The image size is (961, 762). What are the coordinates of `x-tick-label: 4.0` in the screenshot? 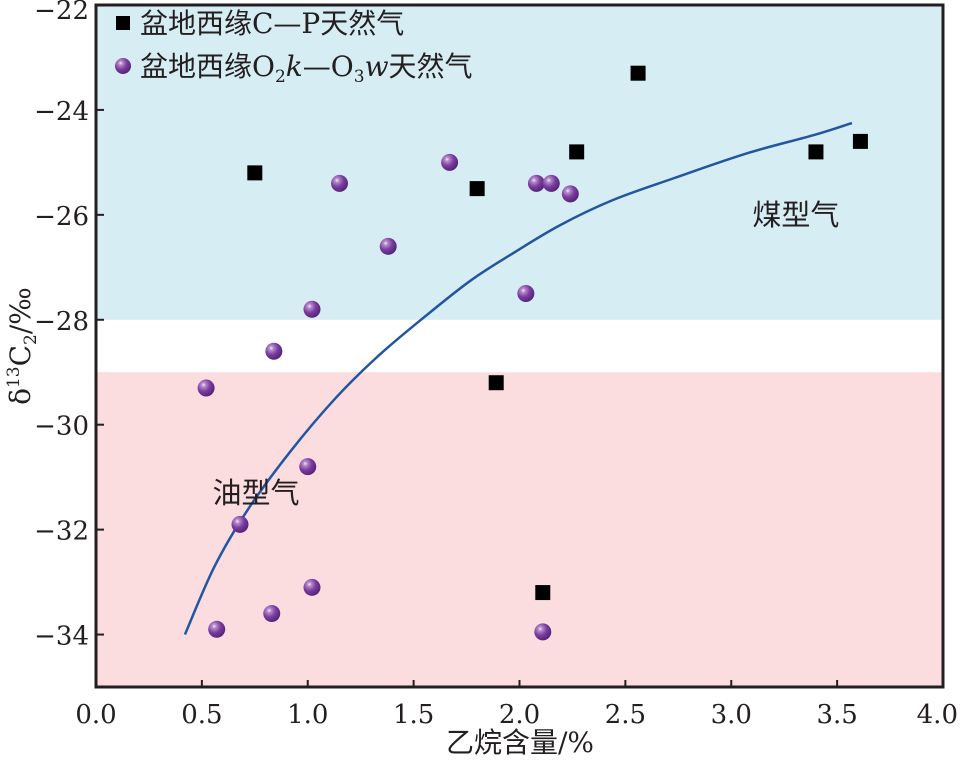 It's located at (937, 715).